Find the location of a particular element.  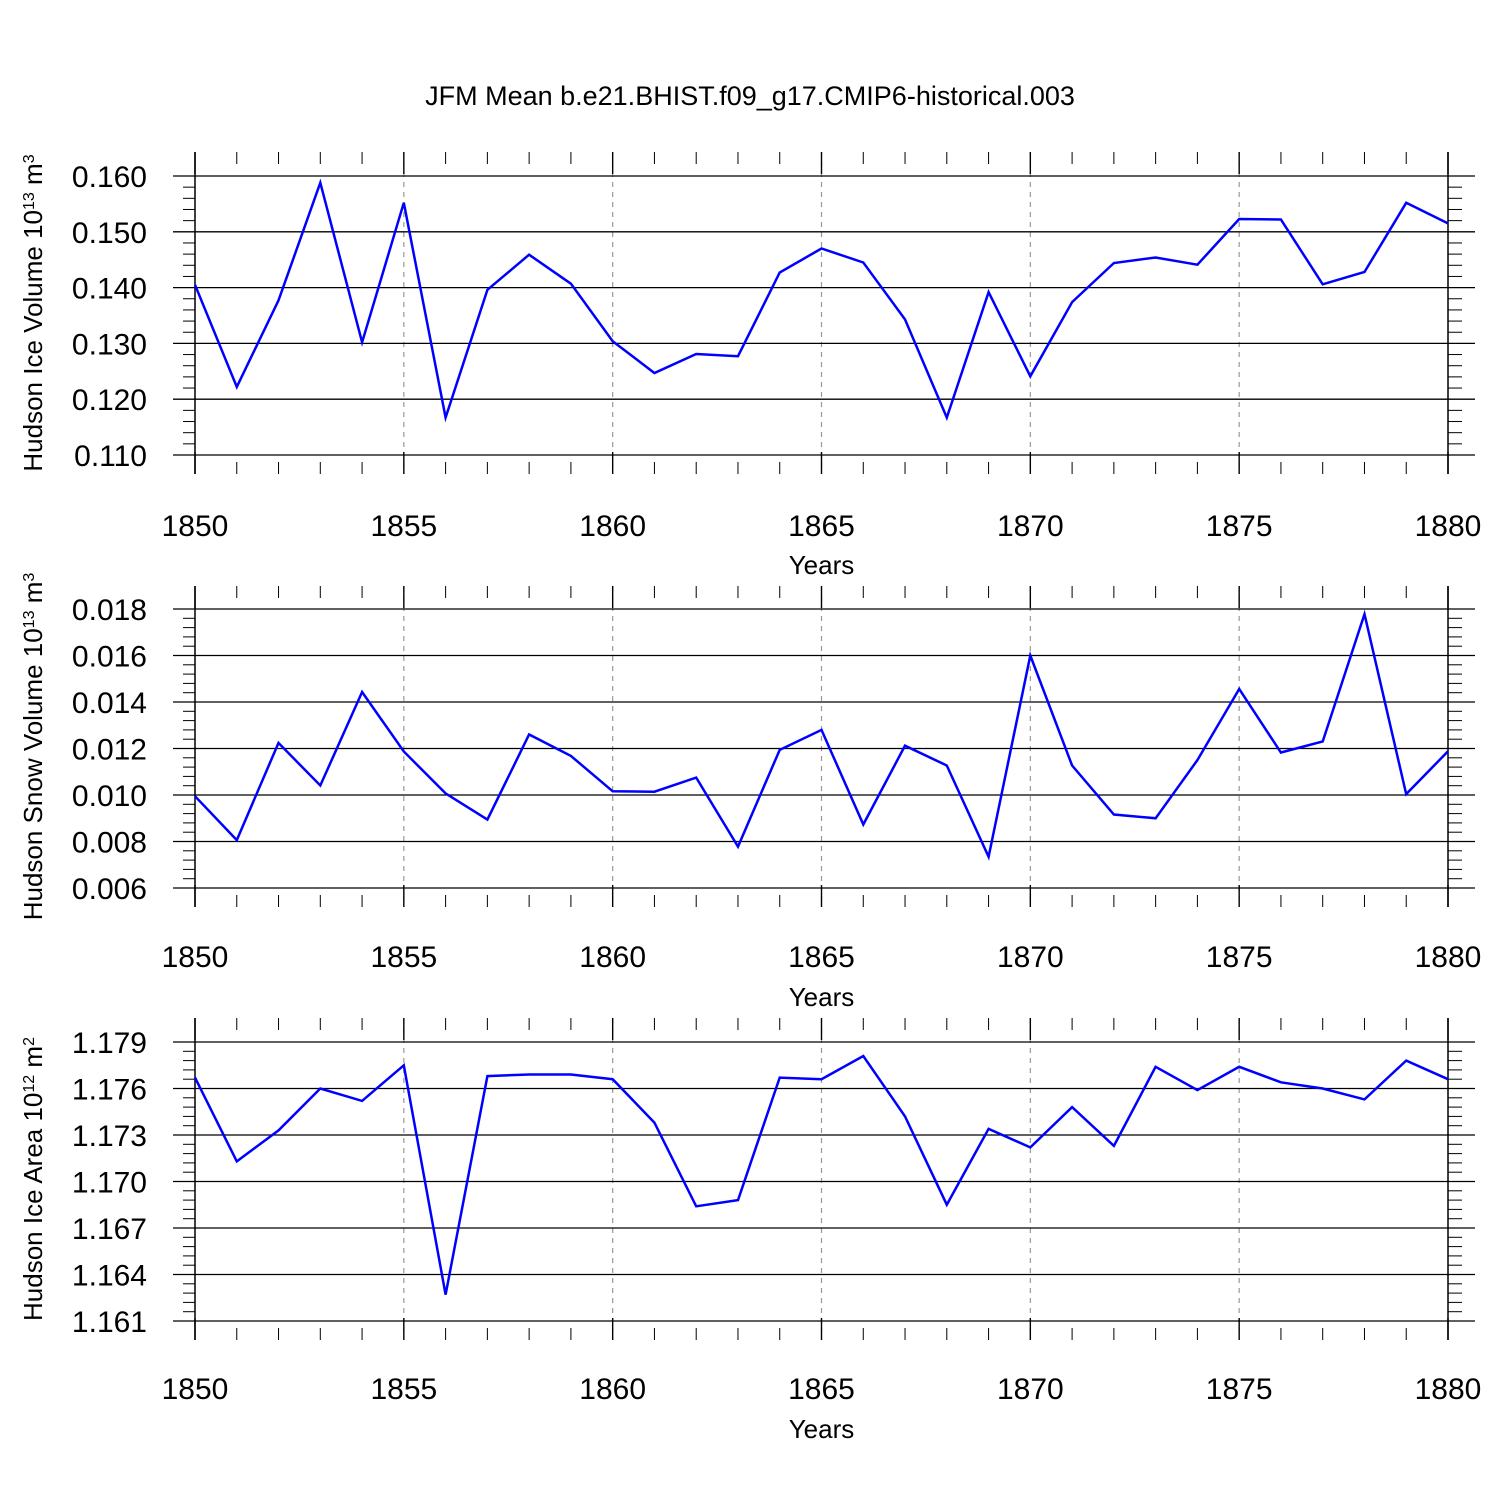

y-axis-label: Hudson Ice Volume 1013 m3 is located at coordinates (33, 312).